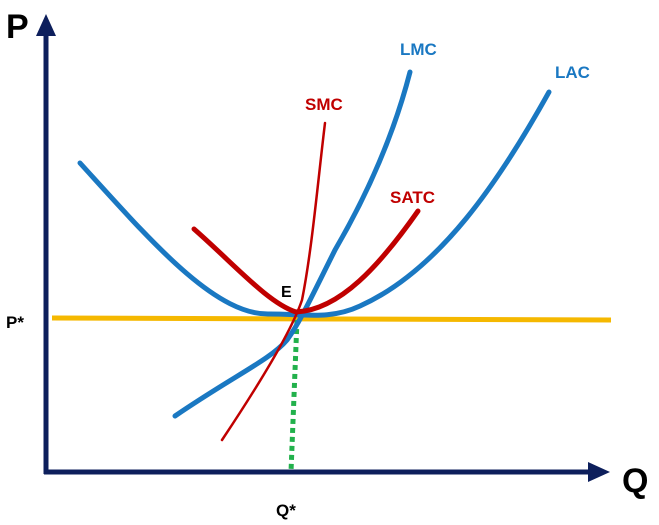  Describe the element at coordinates (306, 261) in the screenshot. I see `satc-curve` at that location.